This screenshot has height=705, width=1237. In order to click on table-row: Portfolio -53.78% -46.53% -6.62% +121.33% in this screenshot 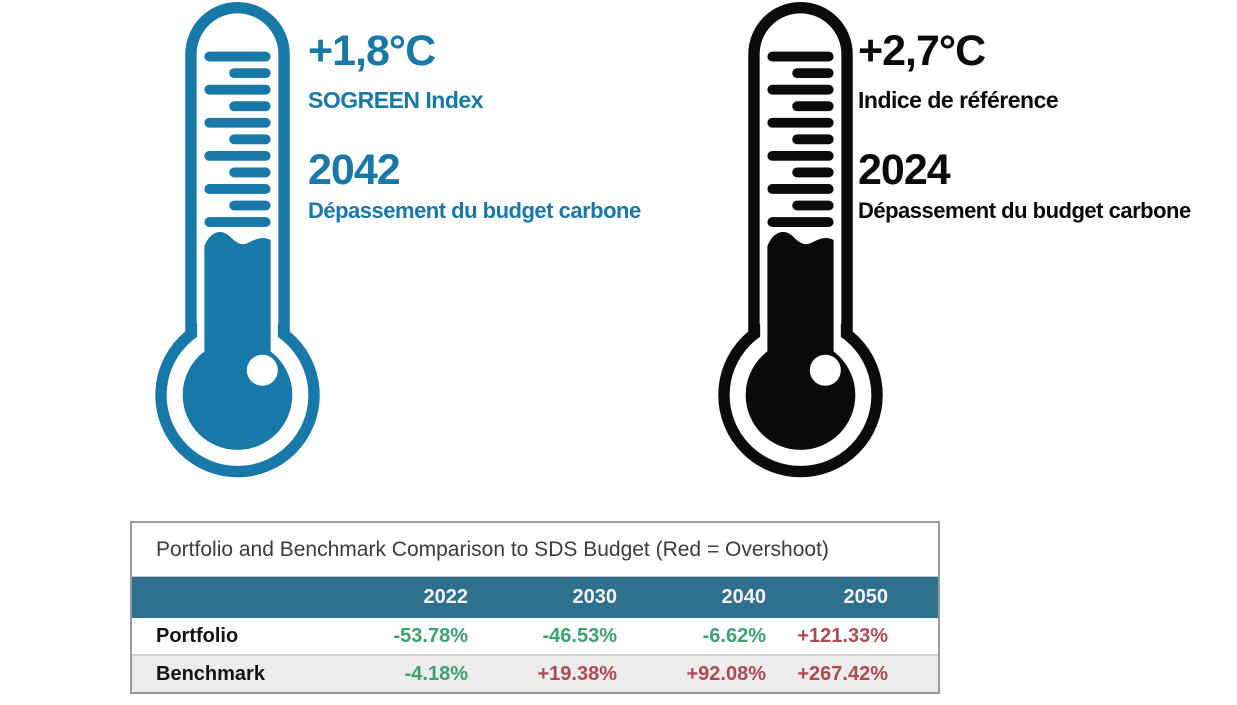, I will do `click(535, 636)`.